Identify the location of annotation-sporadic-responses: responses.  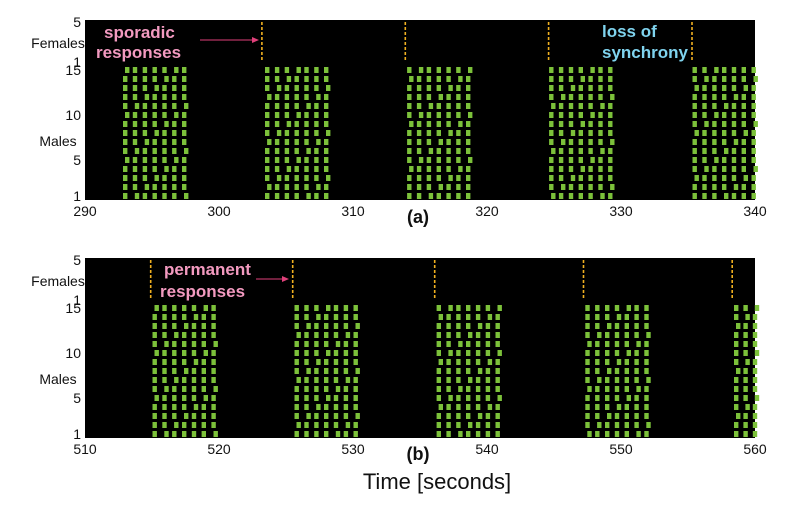
(138, 52).